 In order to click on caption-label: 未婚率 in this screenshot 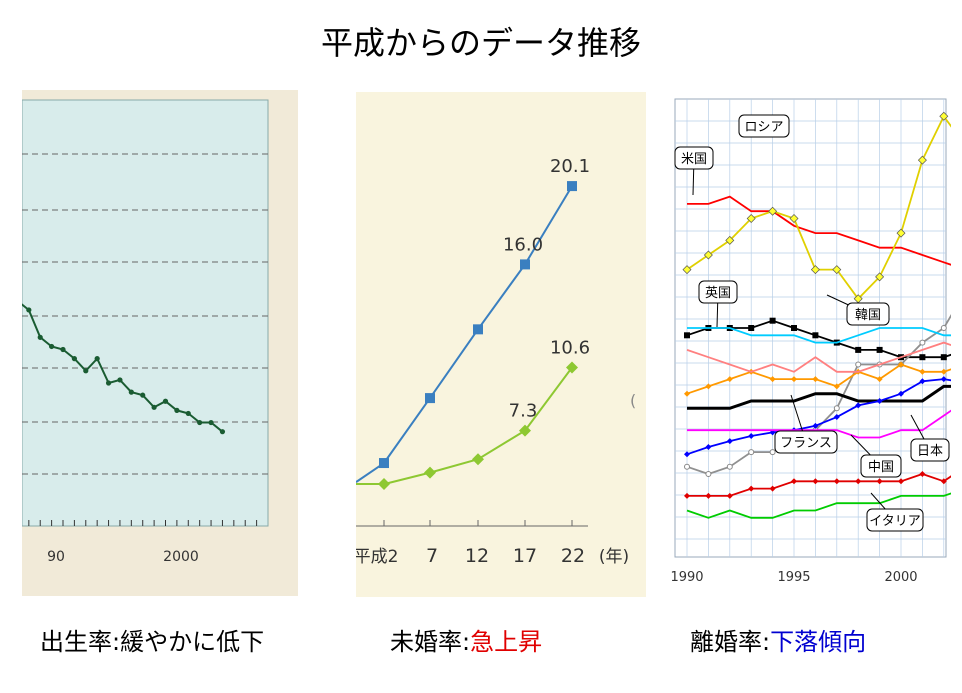, I will do `click(426, 642)`.